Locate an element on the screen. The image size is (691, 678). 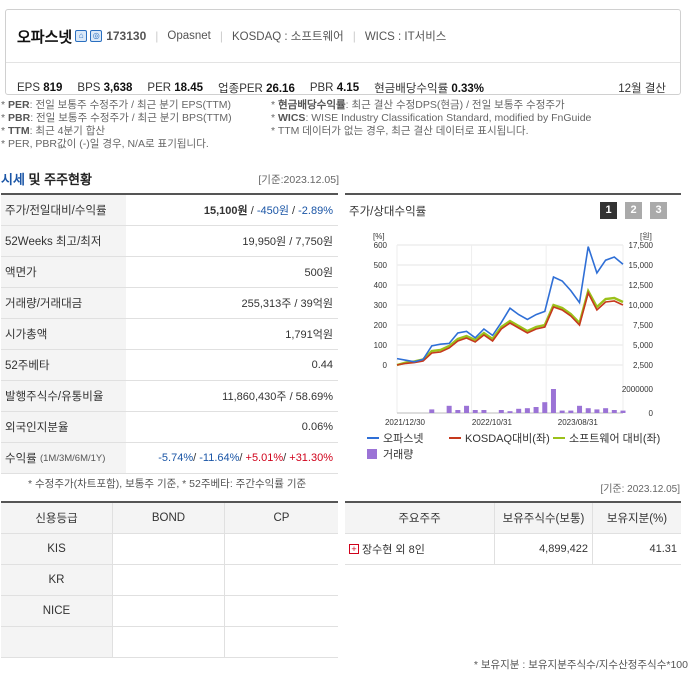
left-tick-label: 400 is located at coordinates (381, 285).